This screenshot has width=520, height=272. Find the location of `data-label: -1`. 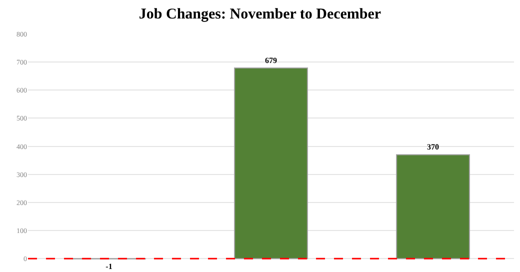

data-label: -1 is located at coordinates (109, 266).